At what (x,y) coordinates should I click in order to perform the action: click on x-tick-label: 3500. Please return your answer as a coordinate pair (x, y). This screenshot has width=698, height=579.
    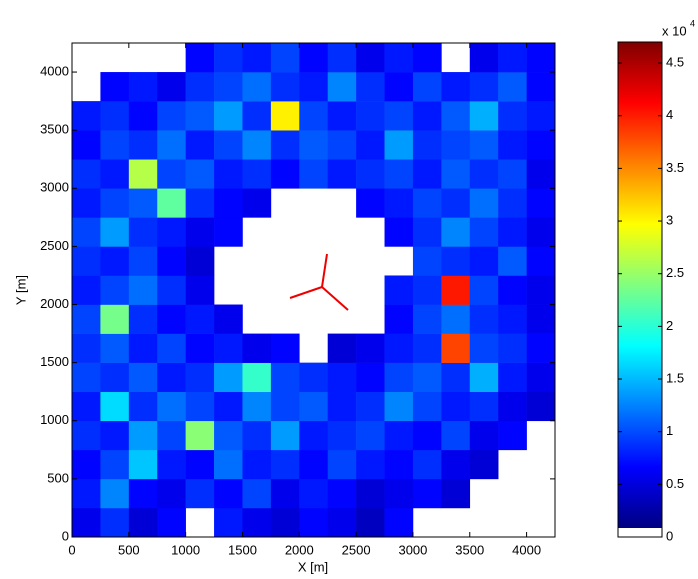
    Looking at the image, I should click on (469, 549).